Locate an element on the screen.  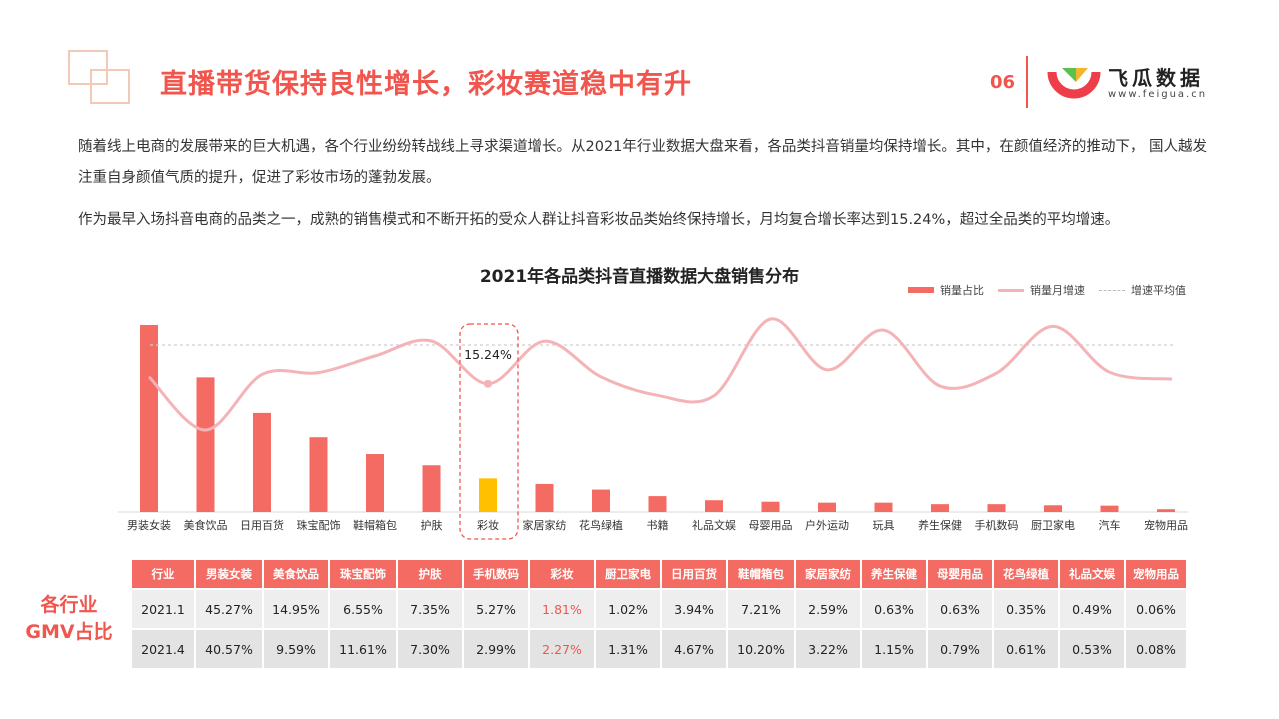
page-number: 06 is located at coordinates (1003, 82).